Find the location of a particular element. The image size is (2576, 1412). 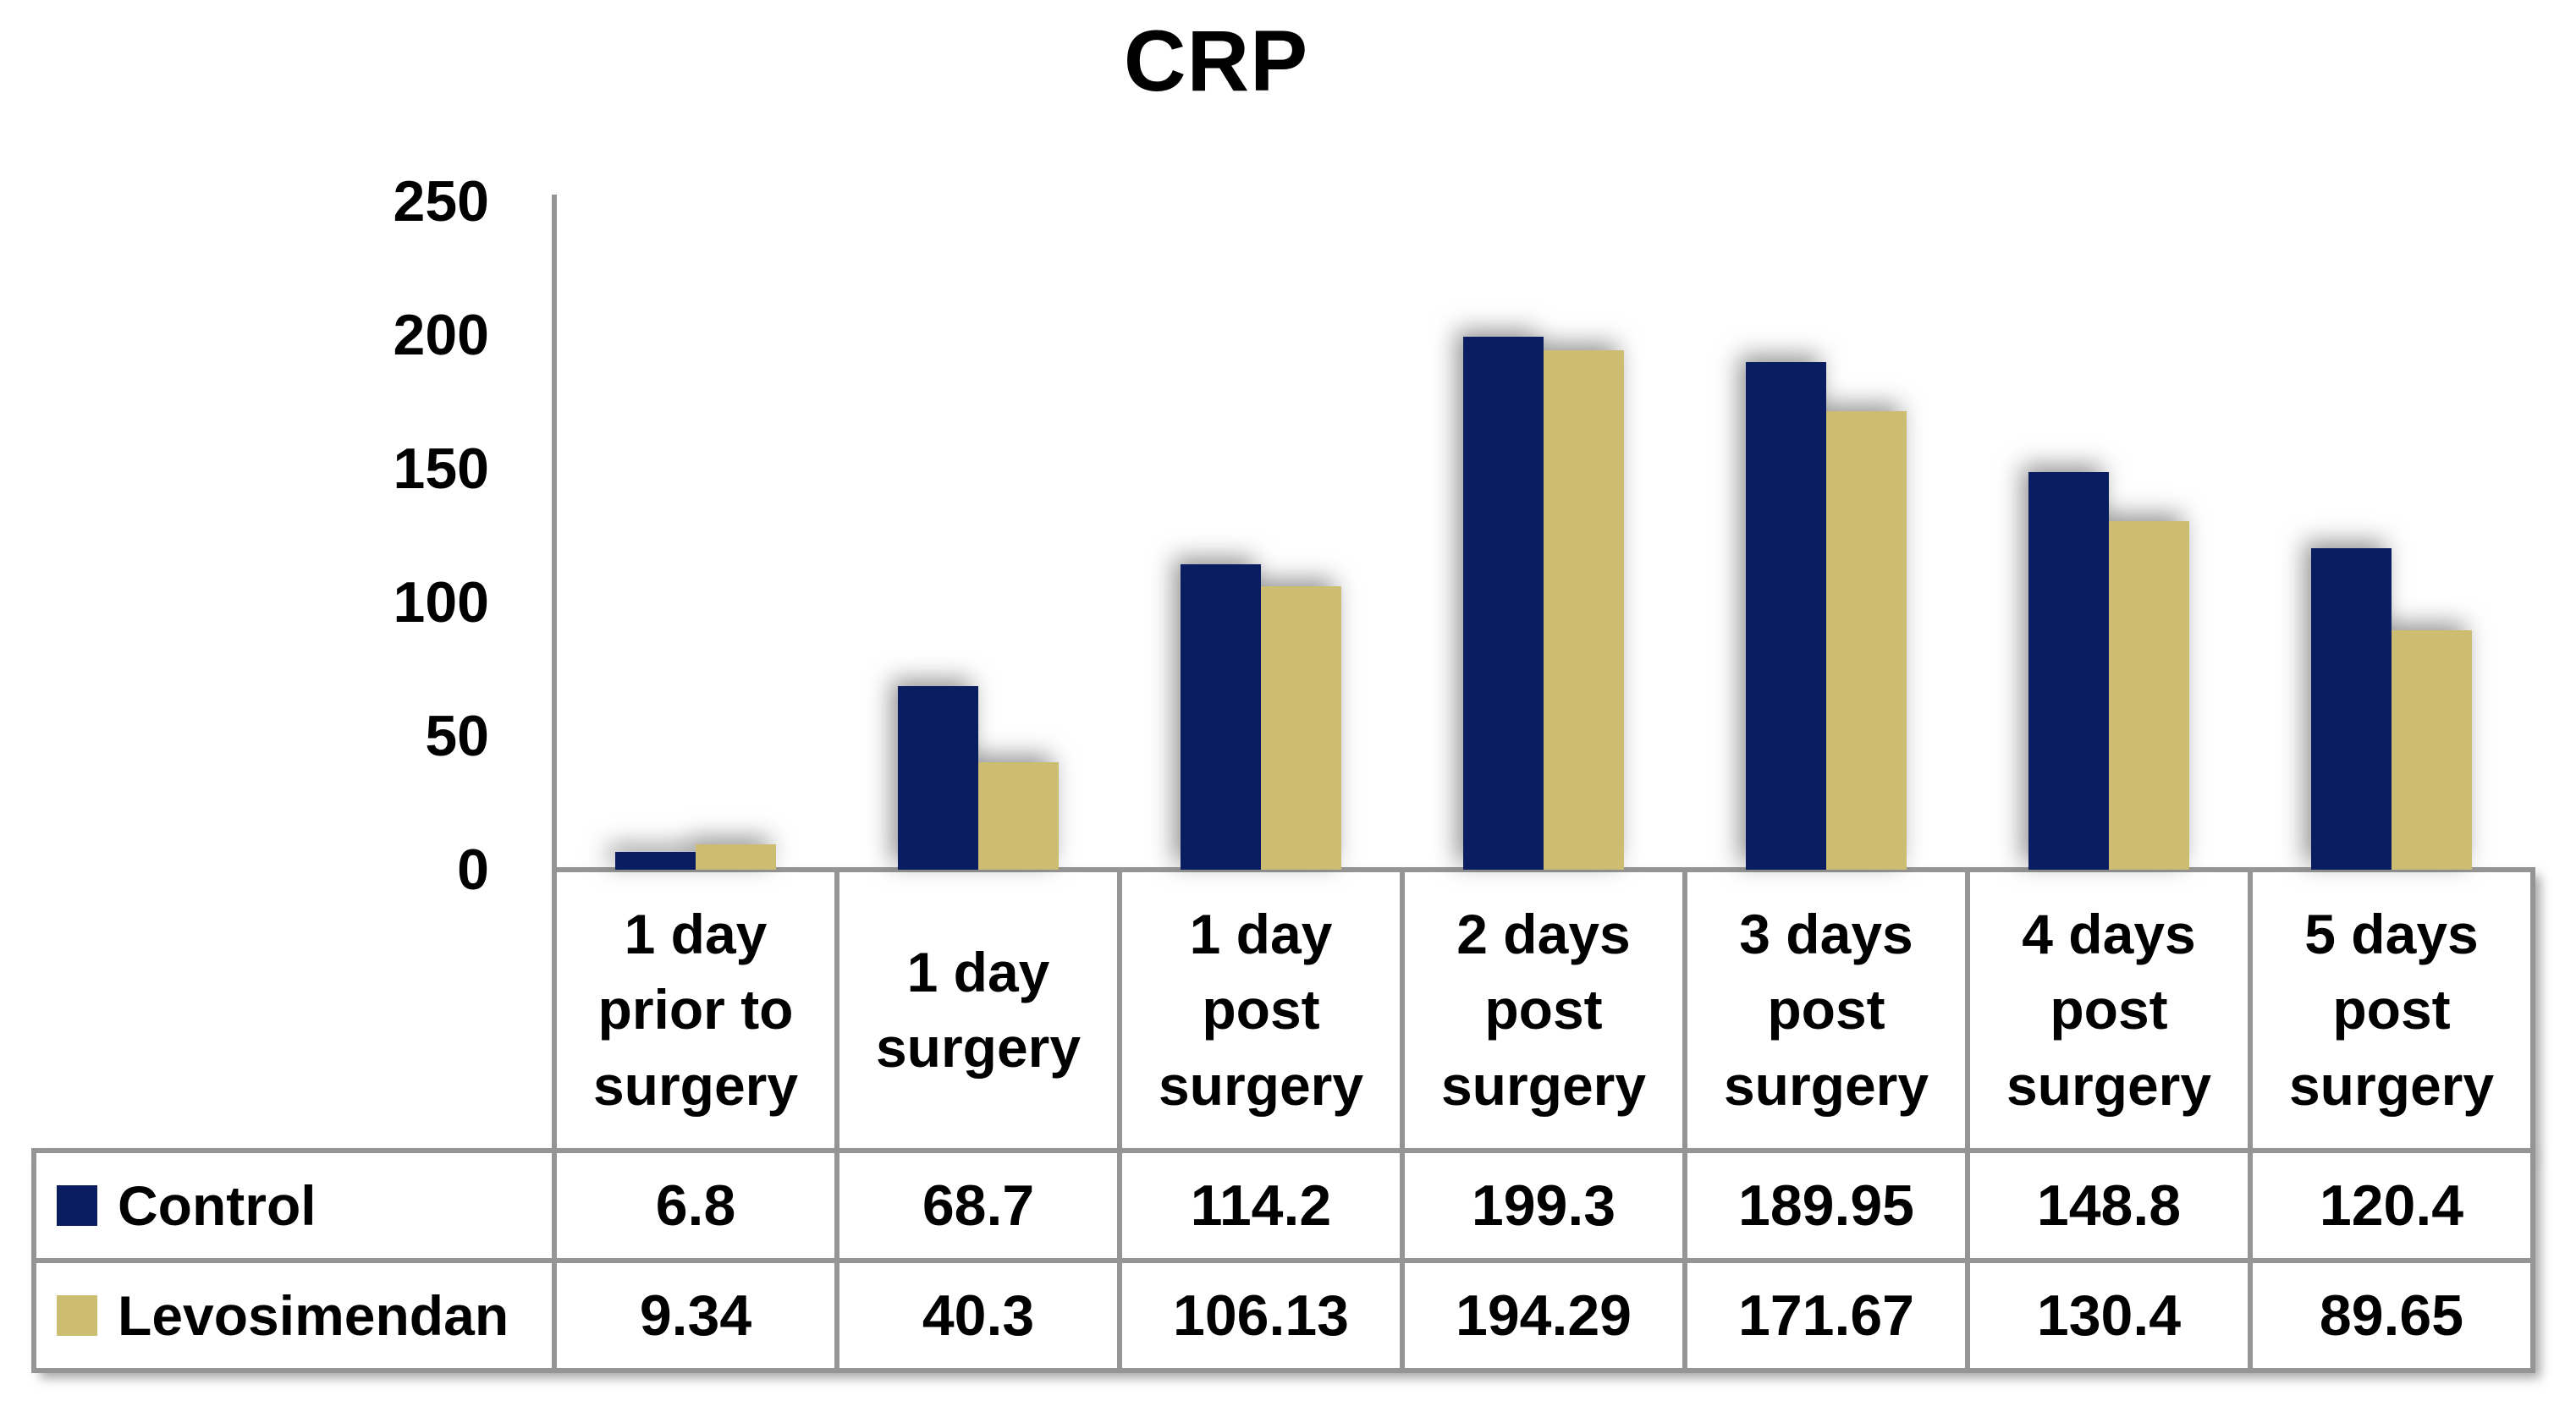

control-legend-swatch-icon is located at coordinates (77, 1205).